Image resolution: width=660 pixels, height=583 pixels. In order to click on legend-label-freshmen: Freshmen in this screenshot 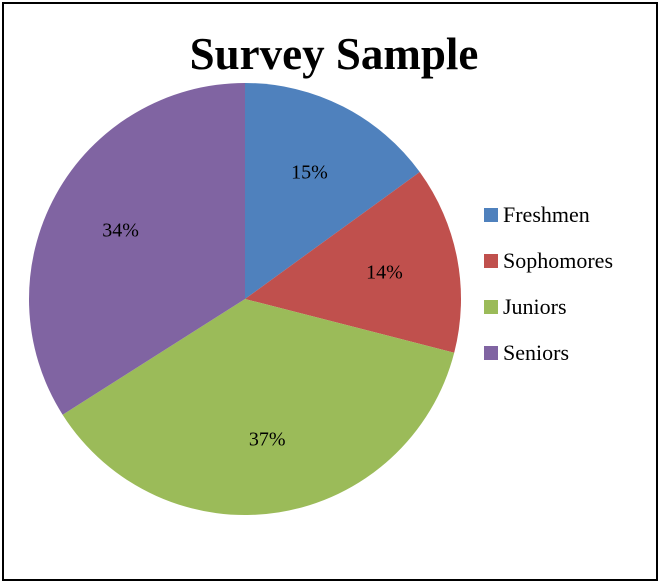, I will do `click(546, 214)`.